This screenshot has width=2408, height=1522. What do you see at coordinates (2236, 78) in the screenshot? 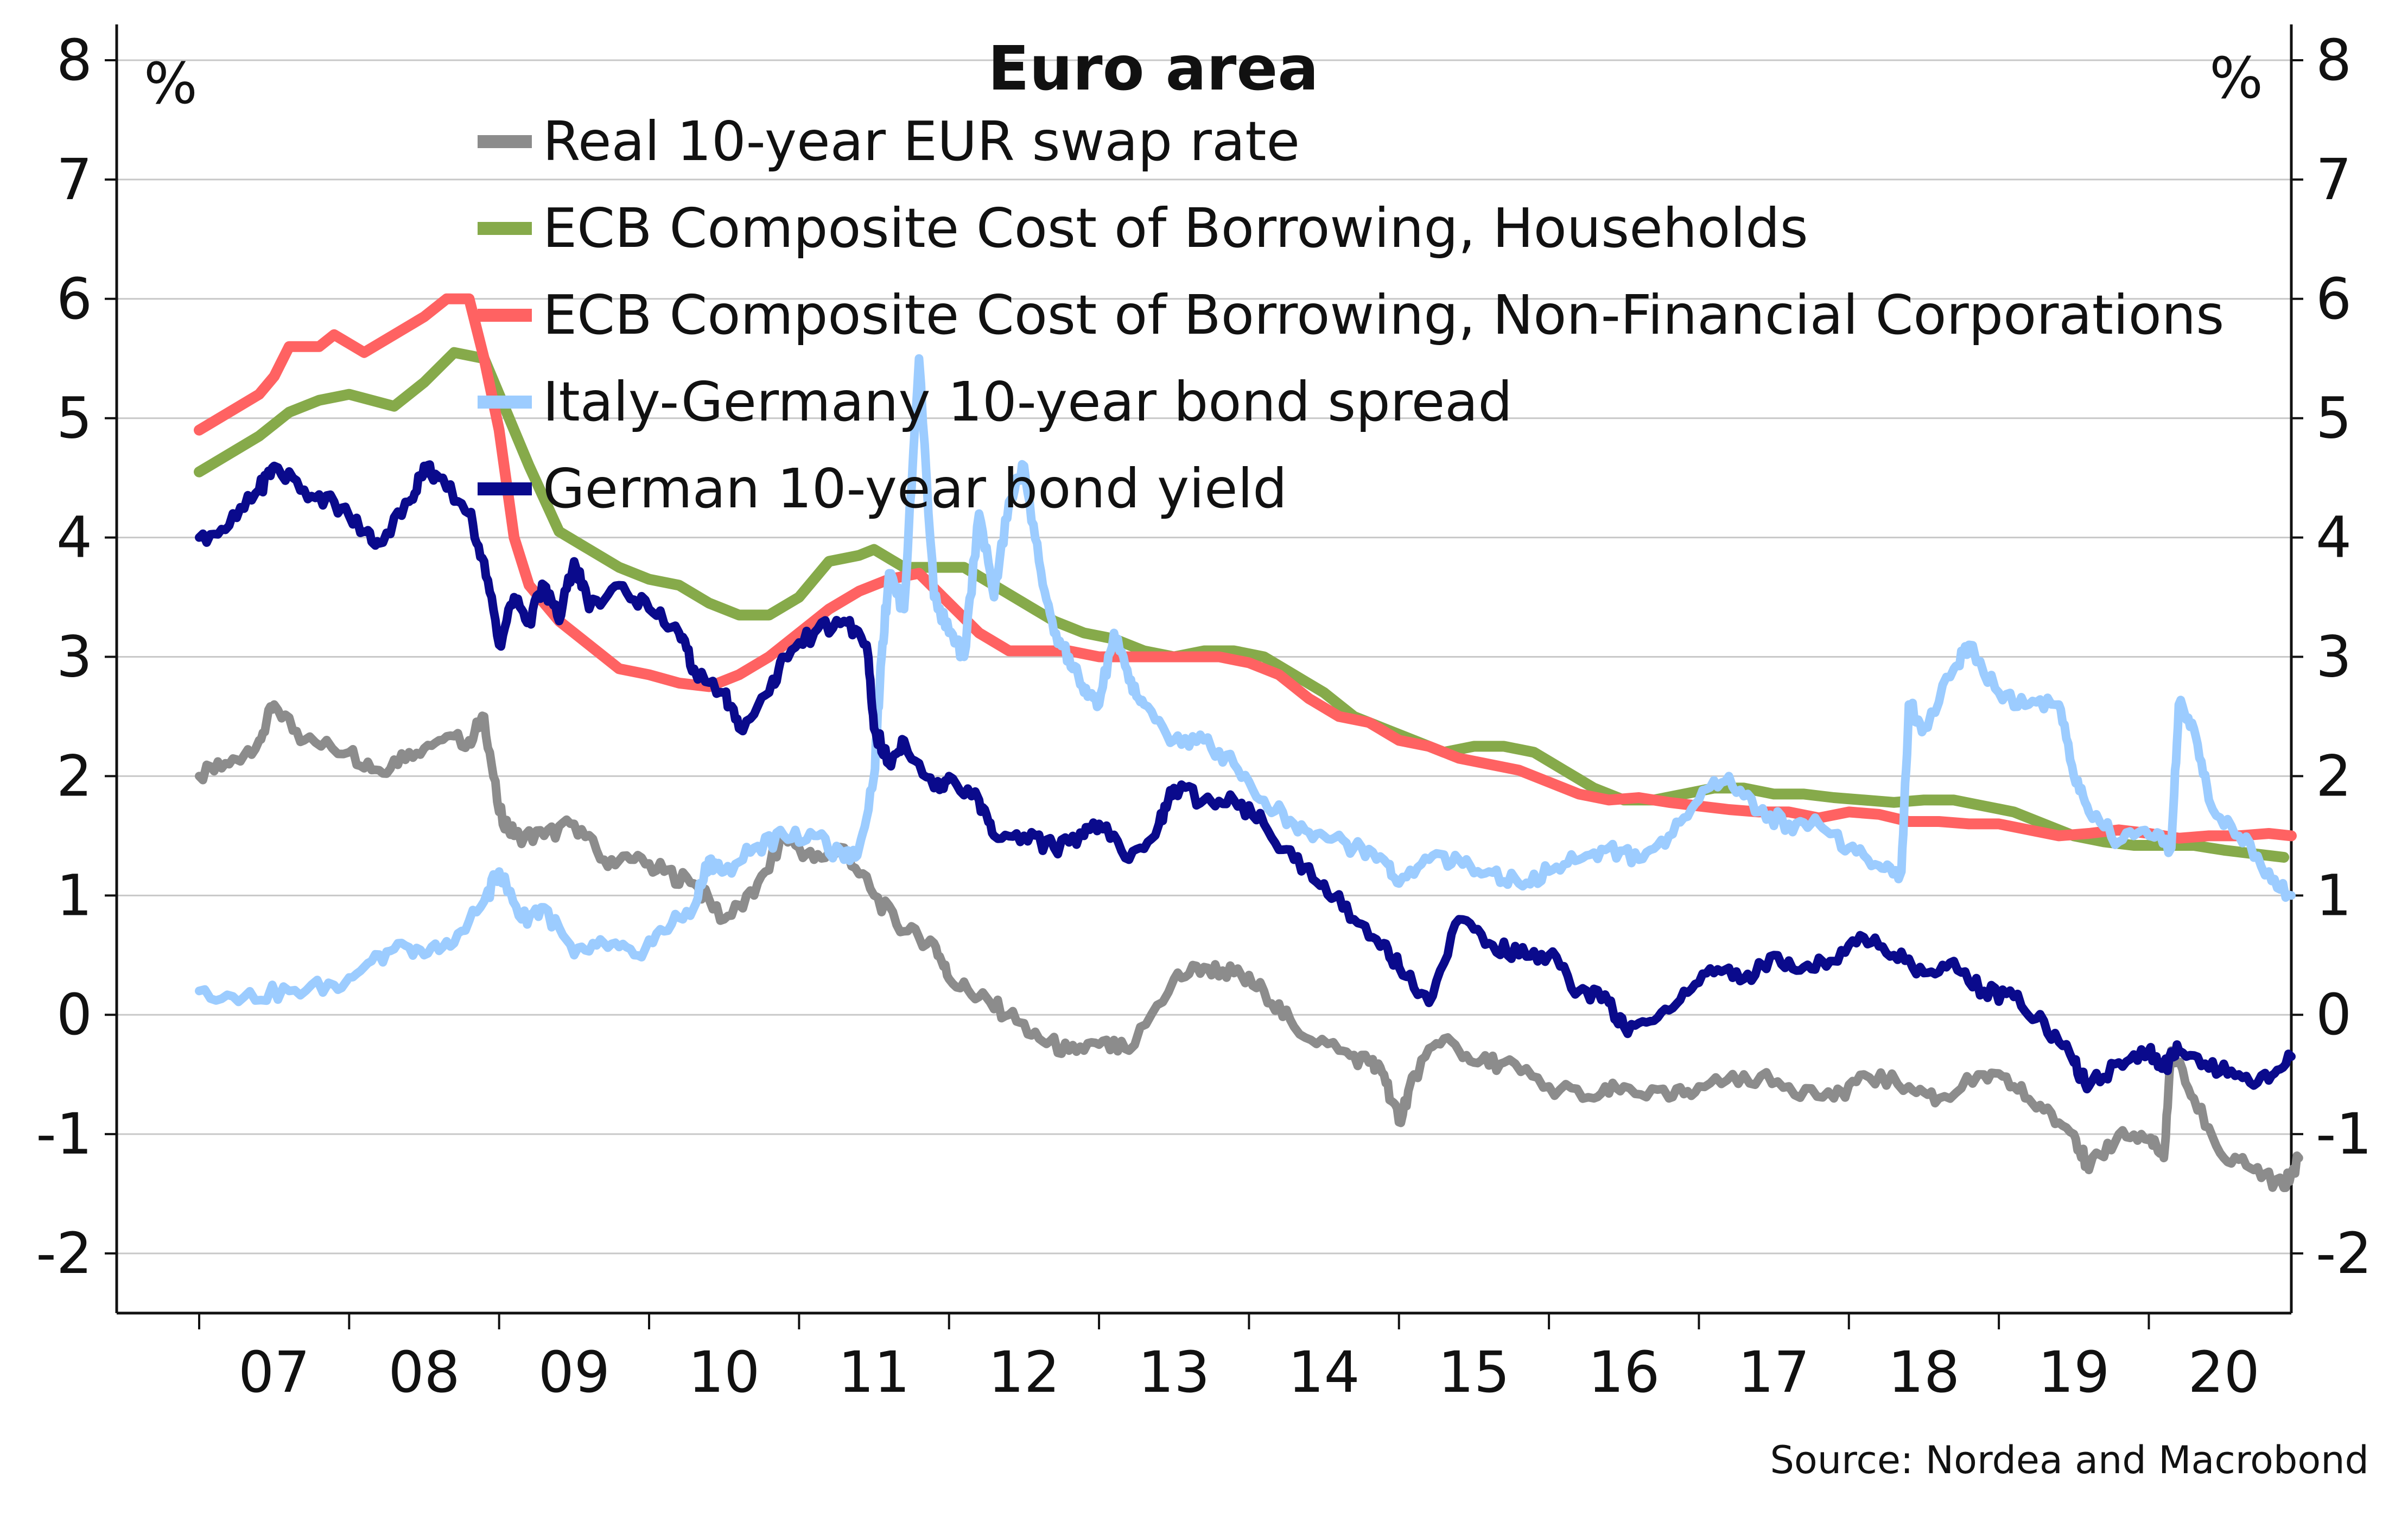
I see `y-axis-unit-right: %` at bounding box center [2236, 78].